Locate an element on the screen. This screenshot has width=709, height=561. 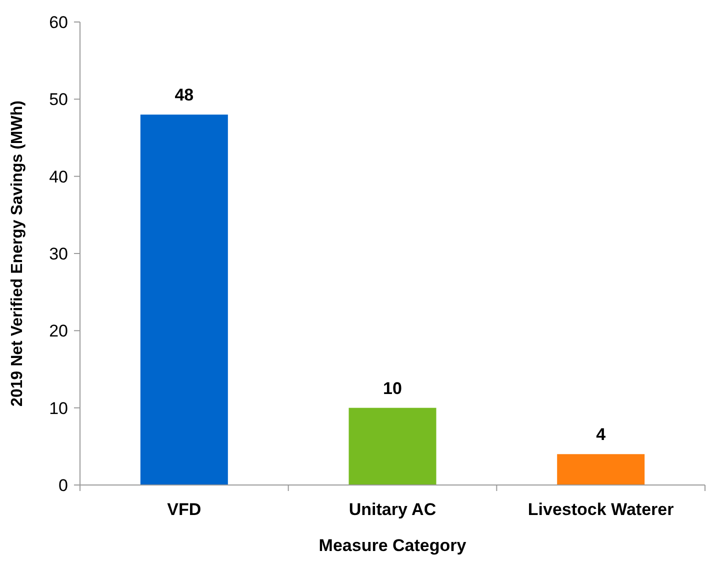
y-tick-label: 0 is located at coordinates (63, 485).